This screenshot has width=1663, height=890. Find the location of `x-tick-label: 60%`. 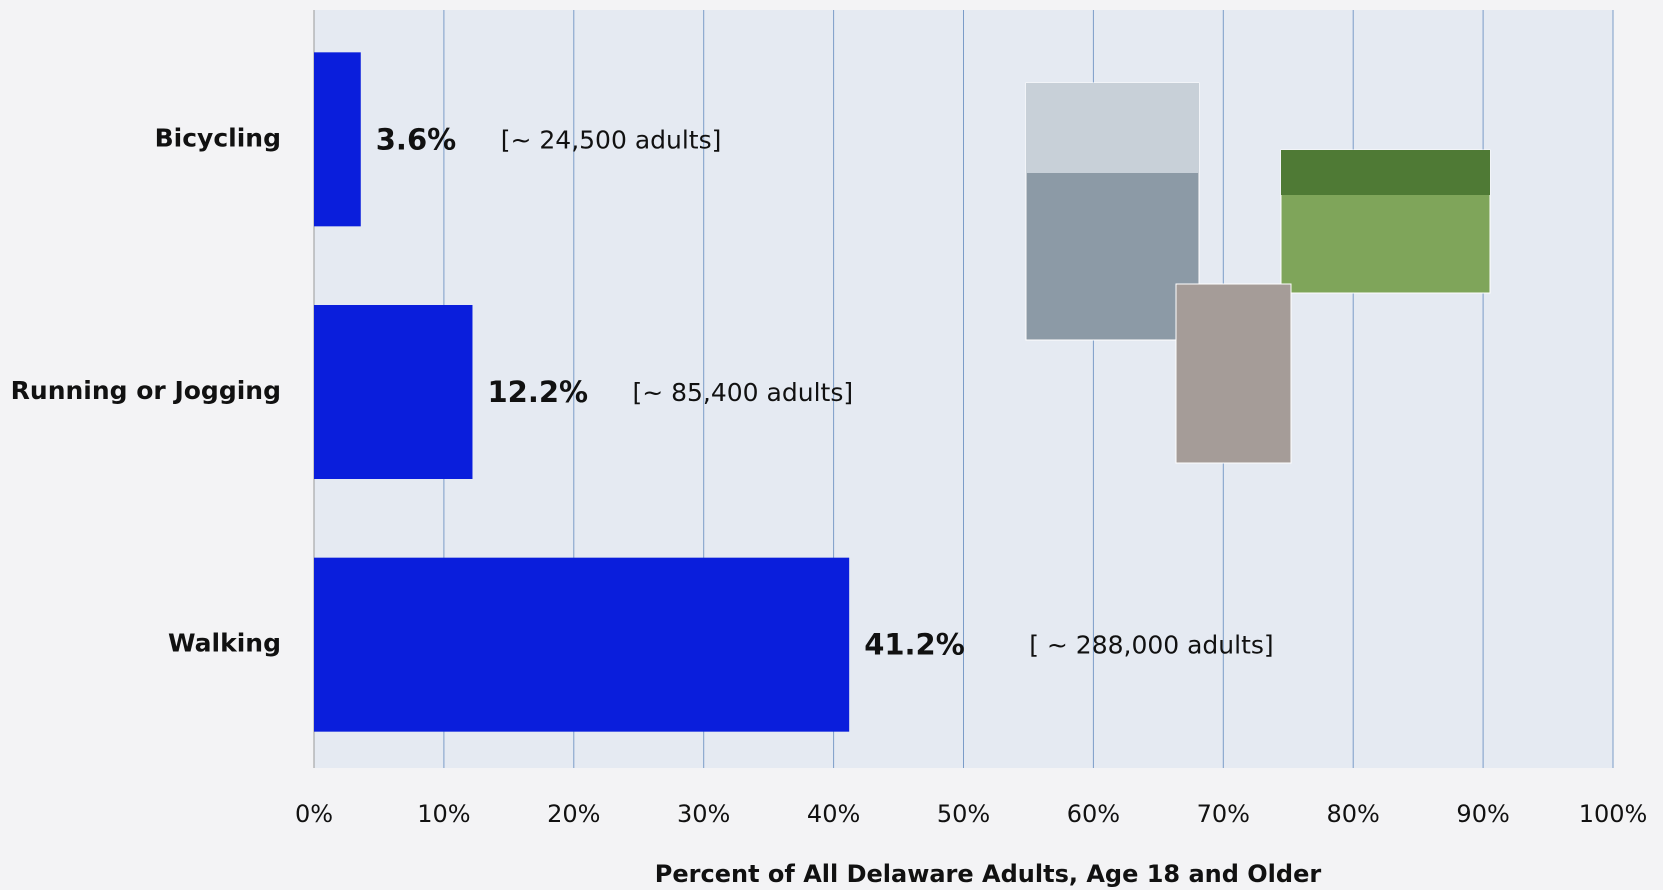

x-tick-label: 60% is located at coordinates (1093, 814).